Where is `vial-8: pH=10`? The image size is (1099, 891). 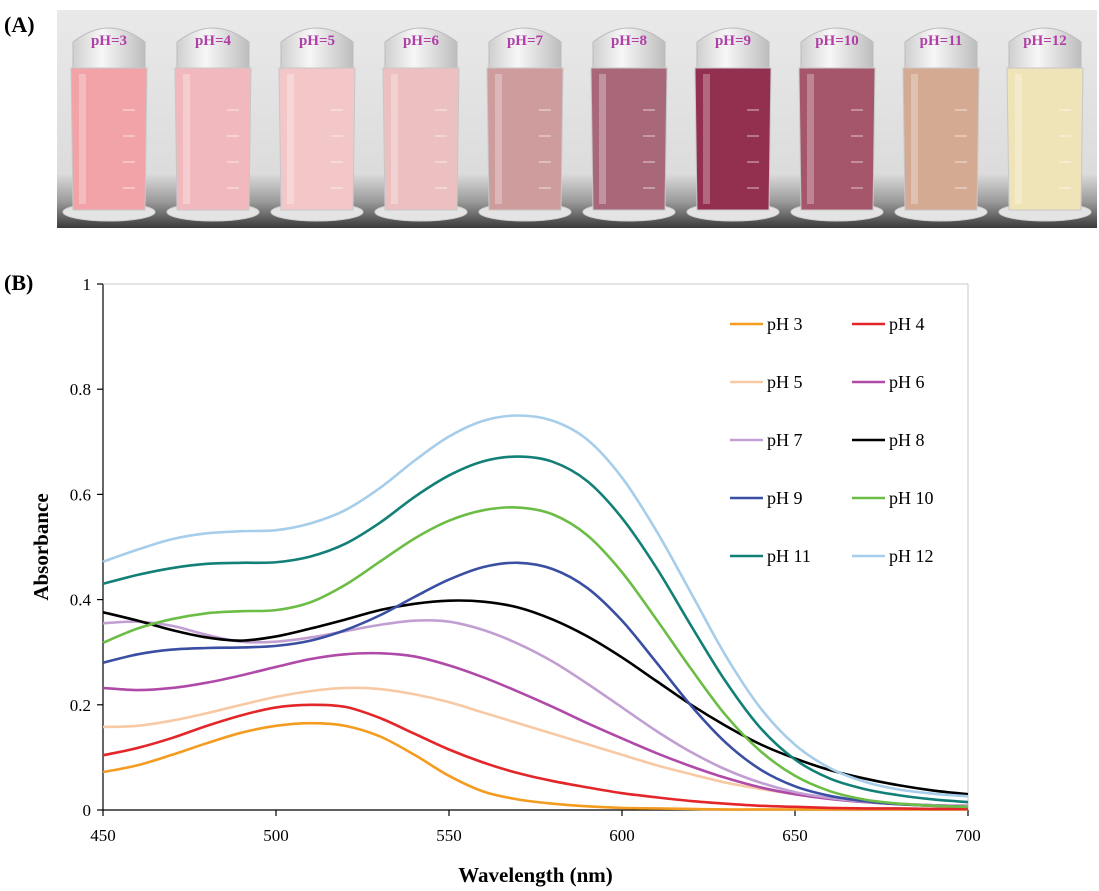 vial-8: pH=10 is located at coordinates (837, 124).